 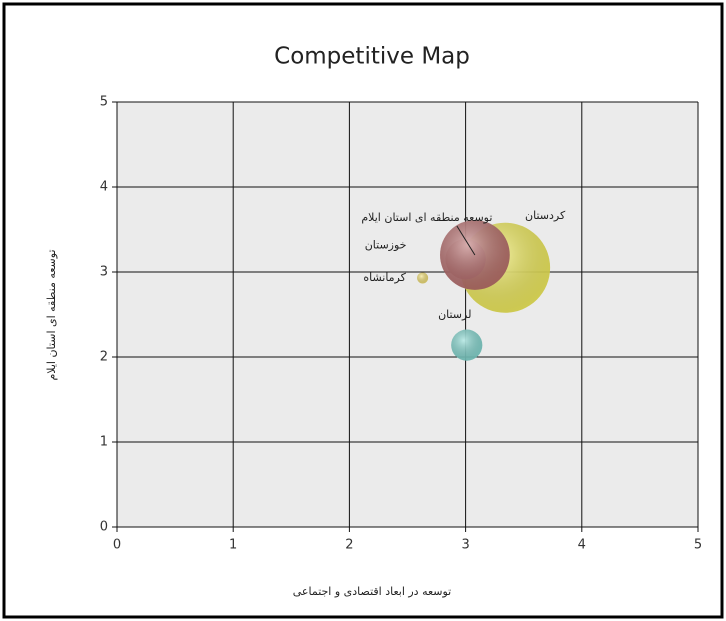 What do you see at coordinates (698, 545) in the screenshot?
I see `x-tick-label: 5` at bounding box center [698, 545].